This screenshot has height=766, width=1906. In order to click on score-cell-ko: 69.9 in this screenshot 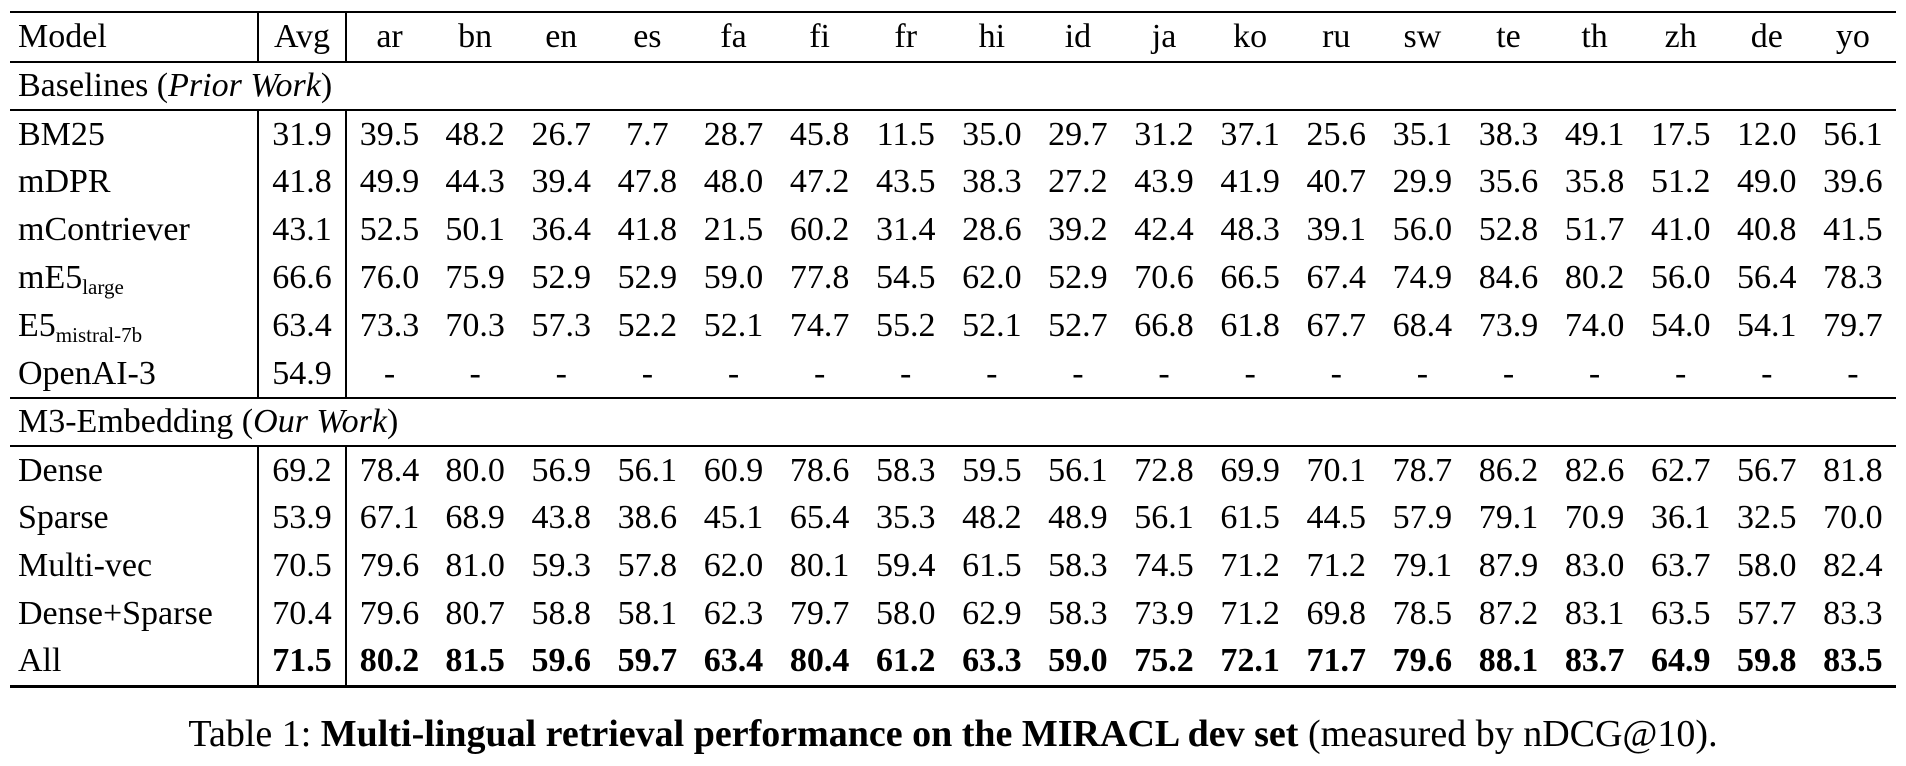, I will do `click(1250, 470)`.